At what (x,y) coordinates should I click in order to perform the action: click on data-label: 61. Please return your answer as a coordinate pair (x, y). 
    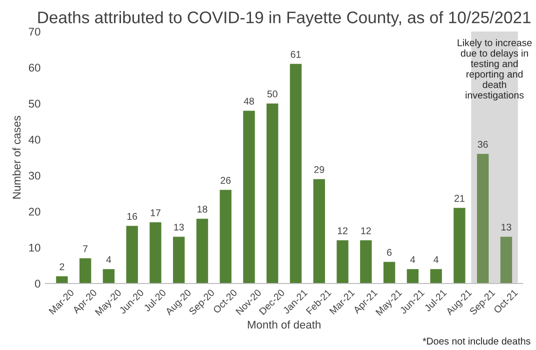
    Looking at the image, I should click on (295, 54).